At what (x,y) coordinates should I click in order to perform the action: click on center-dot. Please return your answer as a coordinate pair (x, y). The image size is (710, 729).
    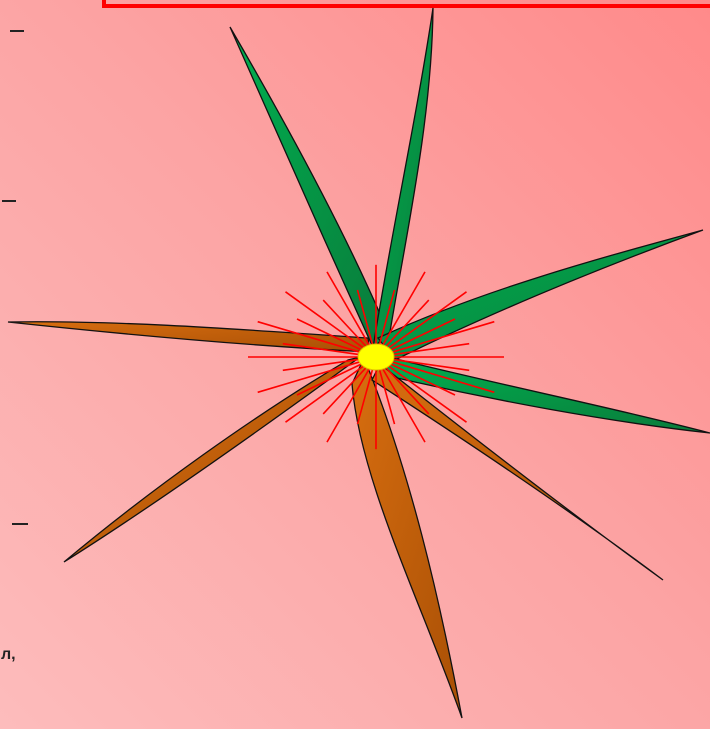
    Looking at the image, I should click on (376, 357).